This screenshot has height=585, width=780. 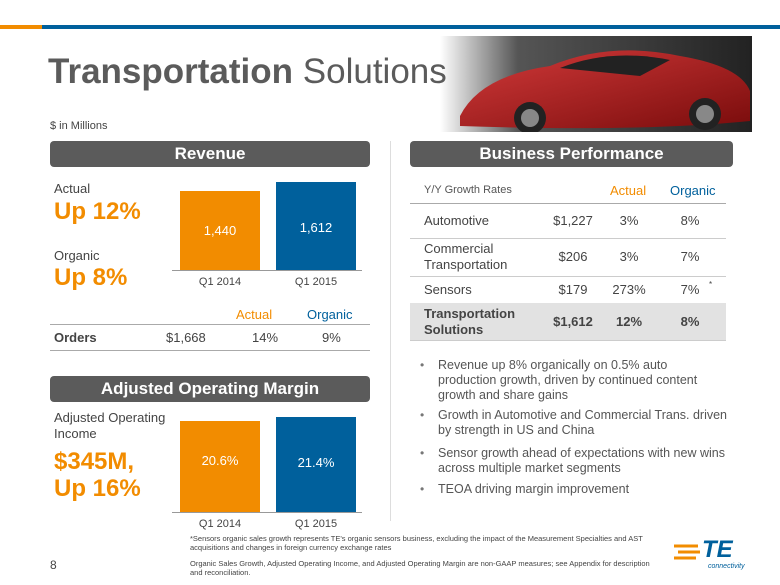 What do you see at coordinates (573, 289) in the screenshot?
I see `cell: $179` at bounding box center [573, 289].